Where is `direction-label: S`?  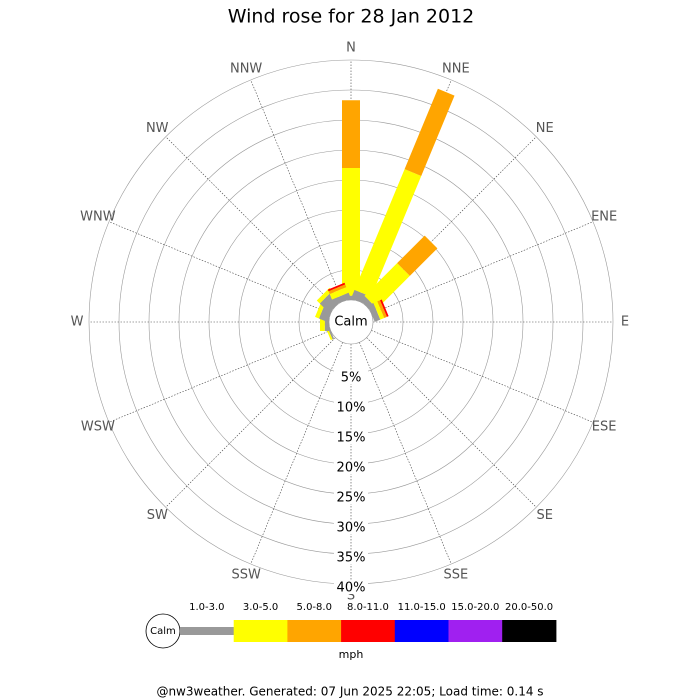 direction-label: S is located at coordinates (351, 596).